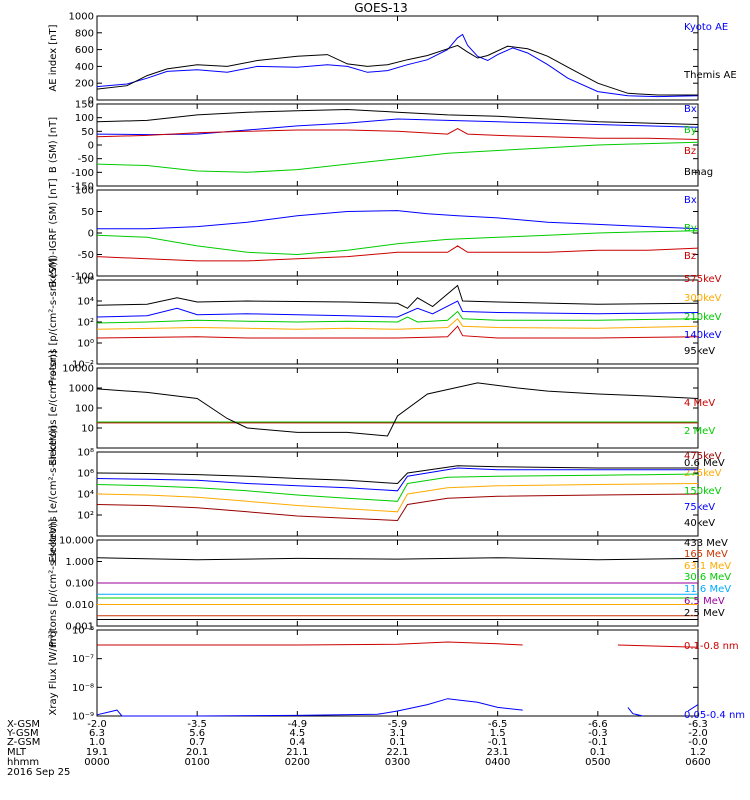 This screenshot has width=750, height=800. Describe the element at coordinates (23, 724) in the screenshot. I see `orbit-row-label-x-gsm: X-GSM` at that location.